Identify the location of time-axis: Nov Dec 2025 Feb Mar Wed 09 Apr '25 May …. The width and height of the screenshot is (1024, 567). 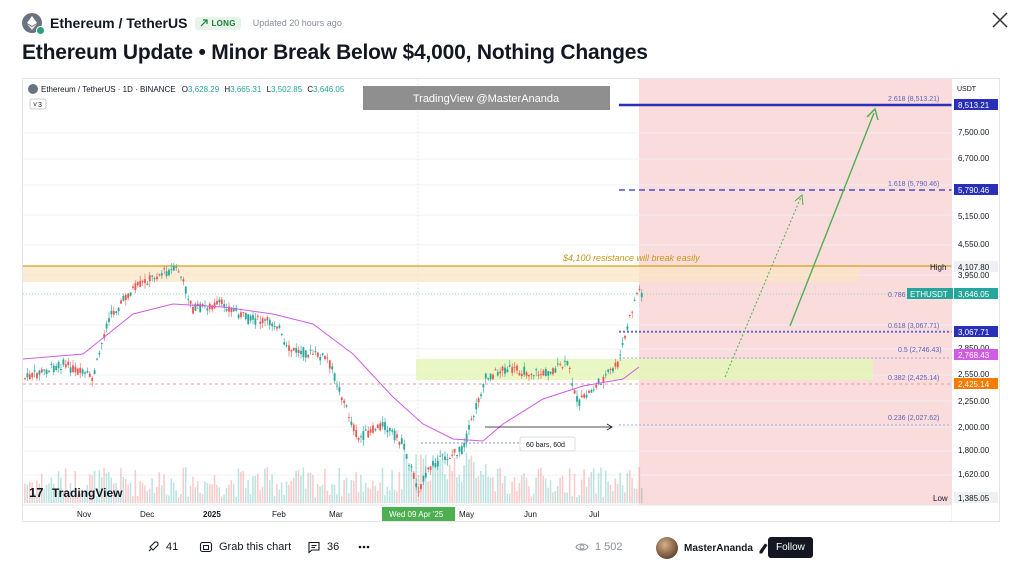
(338, 514).